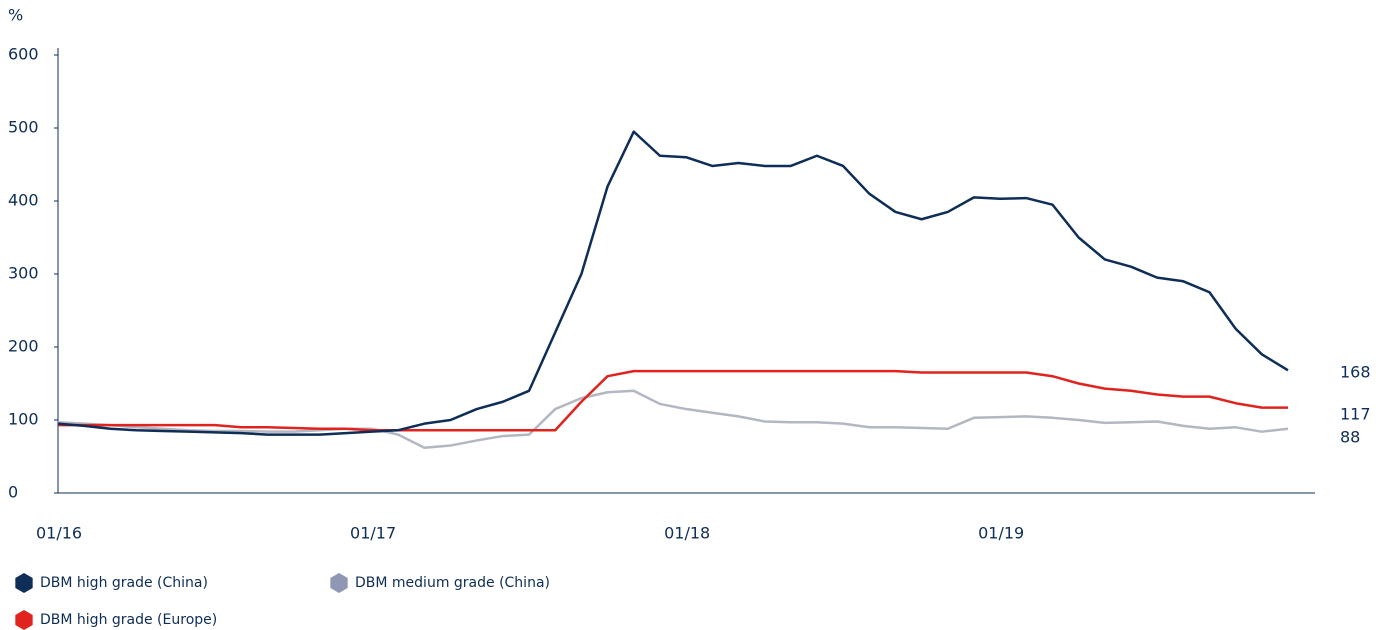 Image resolution: width=1392 pixels, height=630 pixels. What do you see at coordinates (23, 127) in the screenshot?
I see `y-tick-label: 500` at bounding box center [23, 127].